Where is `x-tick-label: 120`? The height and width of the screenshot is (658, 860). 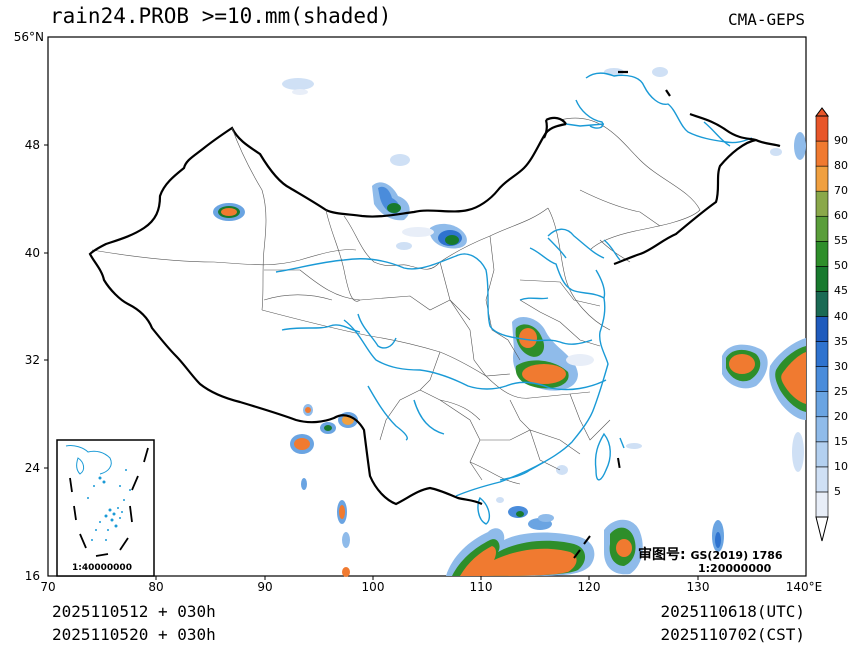
x-tick-label: 120 is located at coordinates (589, 587).